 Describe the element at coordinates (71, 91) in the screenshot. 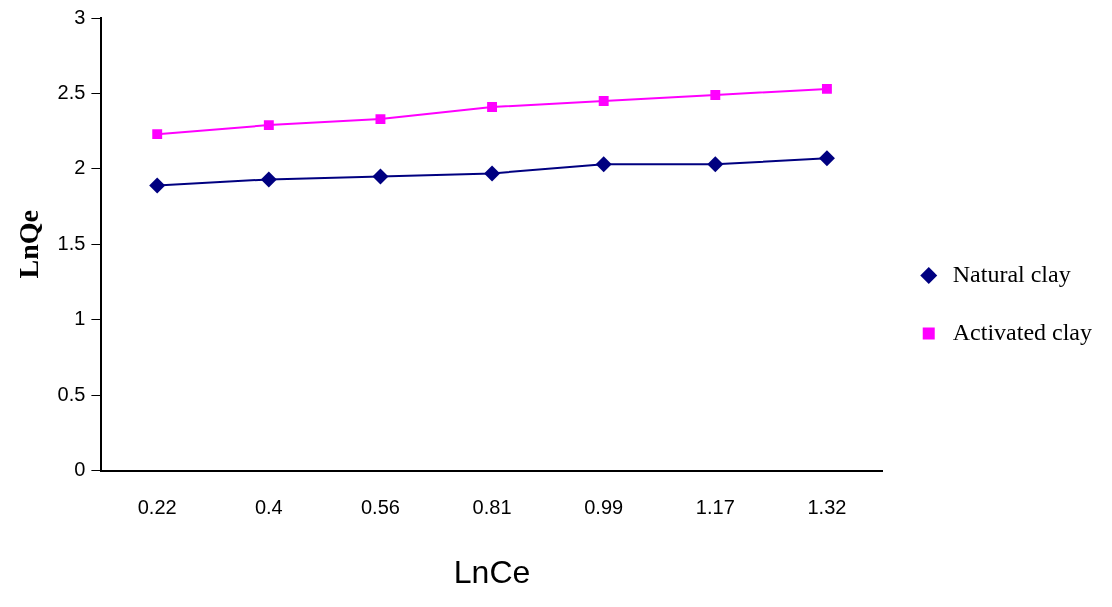

I see `y-tick-label: 2.5` at that location.